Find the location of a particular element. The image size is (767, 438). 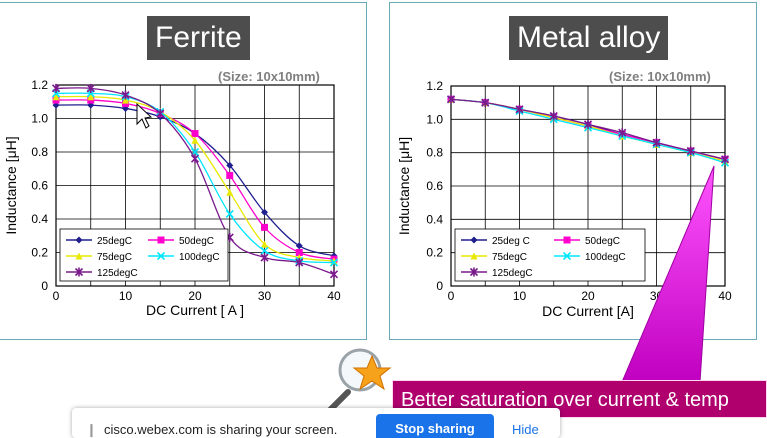

ferrite-y-axis-title: Inductance [μH] is located at coordinates (11, 185).